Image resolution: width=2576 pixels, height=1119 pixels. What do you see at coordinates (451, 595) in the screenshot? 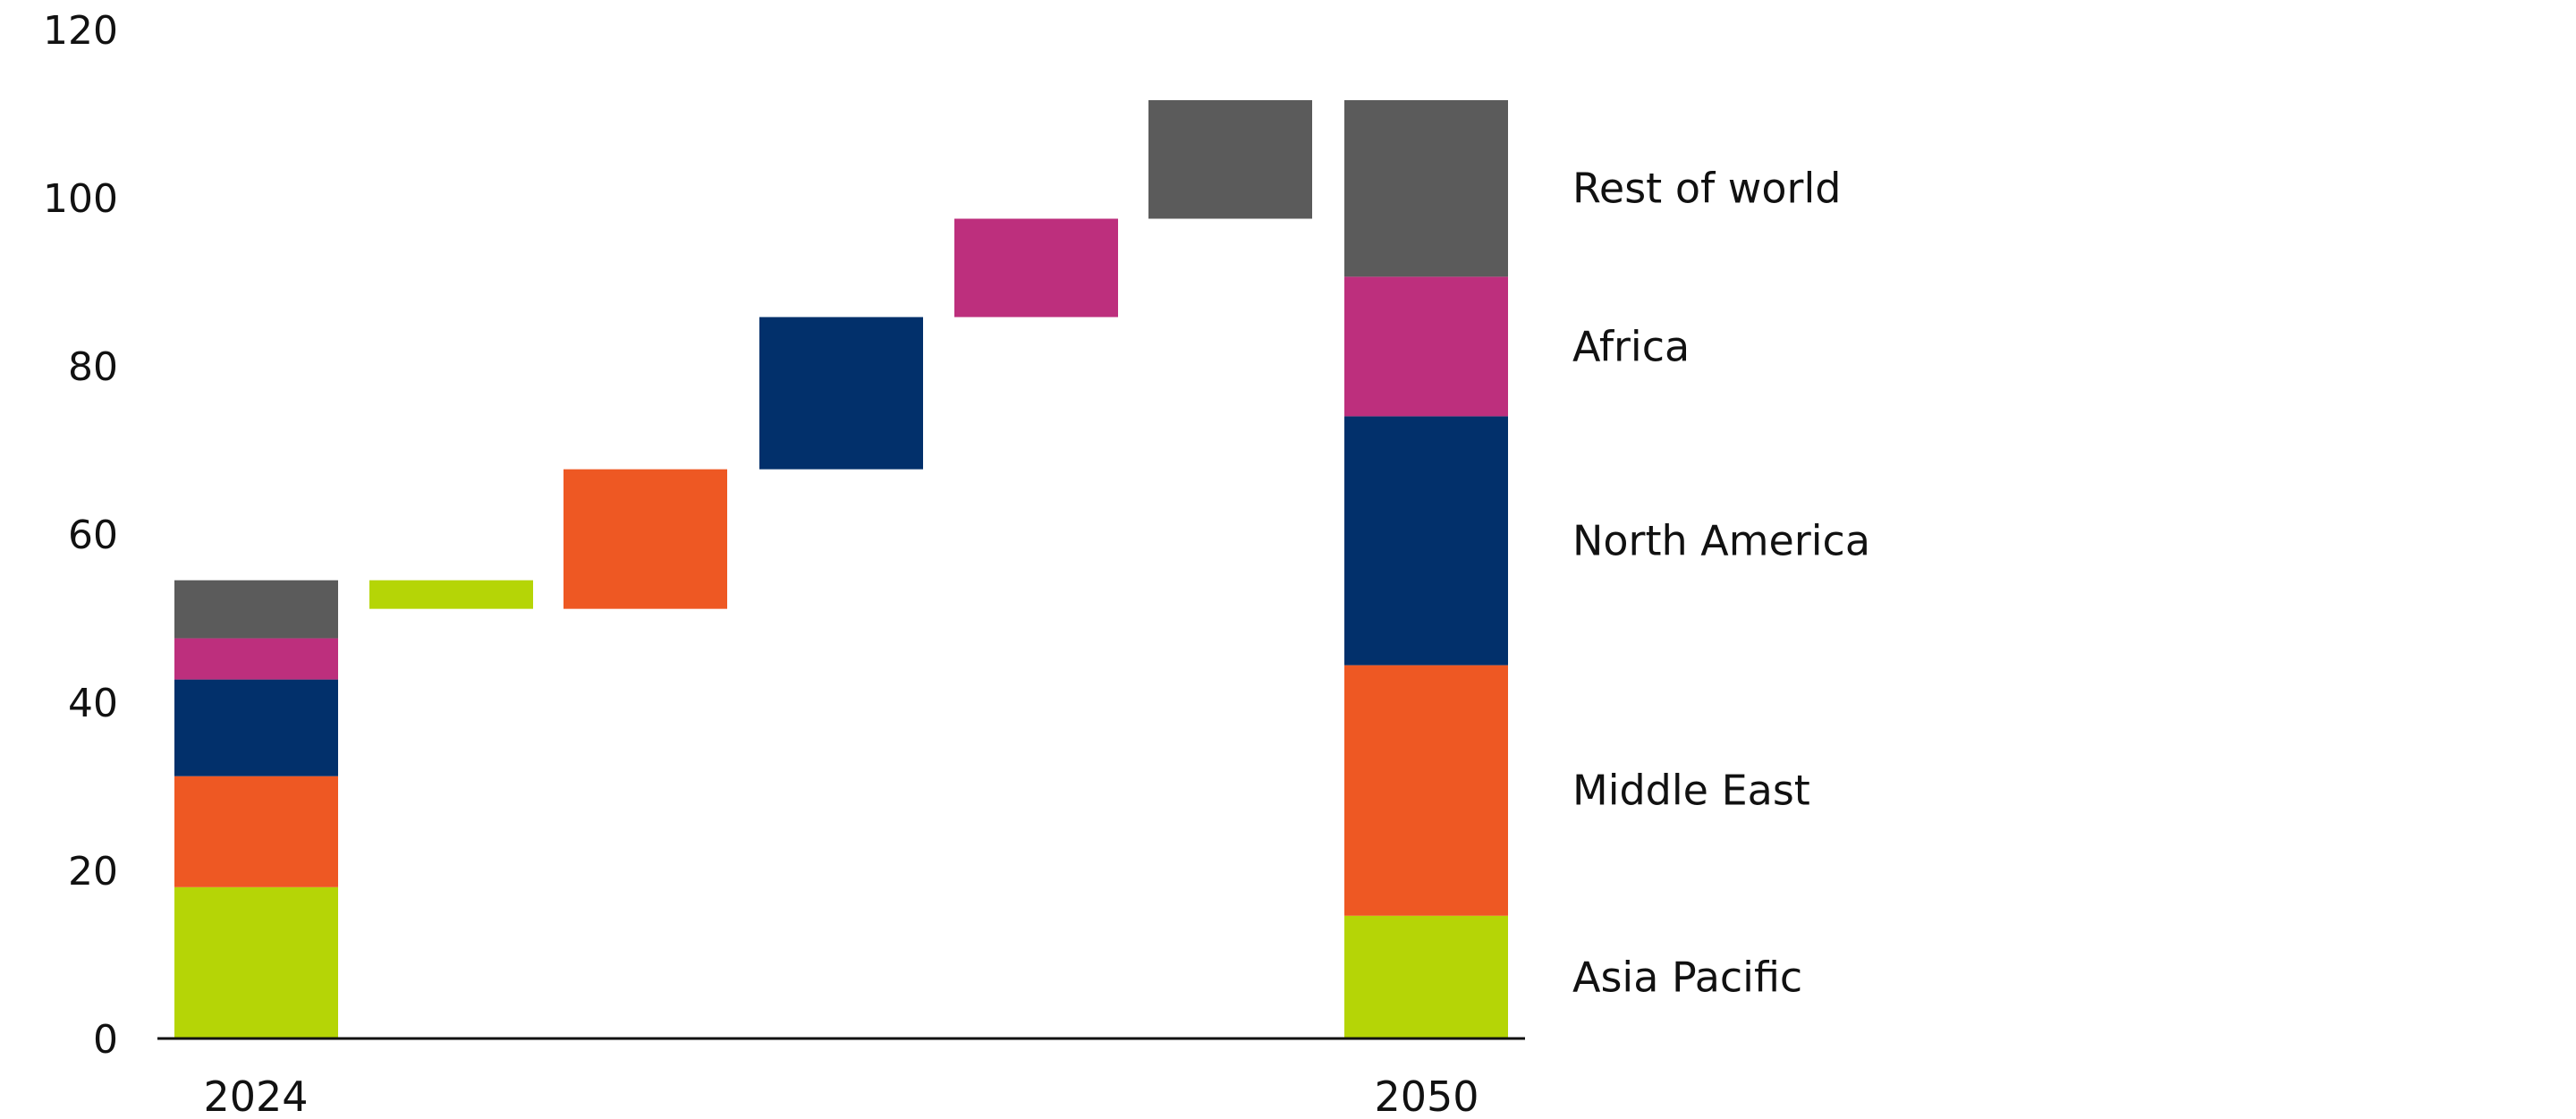
I see `change-bar-asia-pacific` at bounding box center [451, 595].